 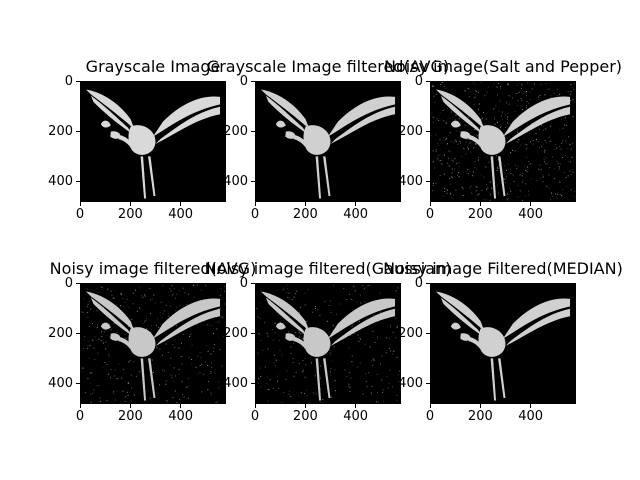 What do you see at coordinates (188, 125) in the screenshot?
I see `crane-right-wing-lower` at bounding box center [188, 125].